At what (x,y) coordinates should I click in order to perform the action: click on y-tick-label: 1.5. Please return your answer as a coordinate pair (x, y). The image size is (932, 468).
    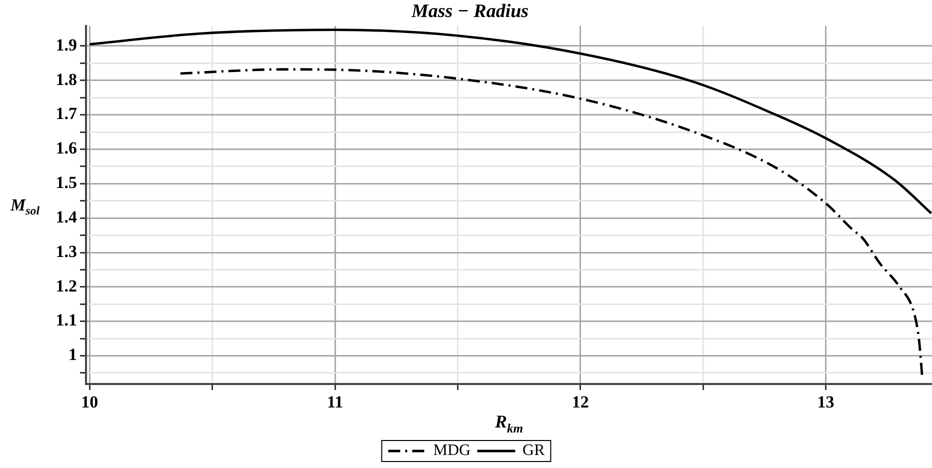
    Looking at the image, I should click on (66, 182).